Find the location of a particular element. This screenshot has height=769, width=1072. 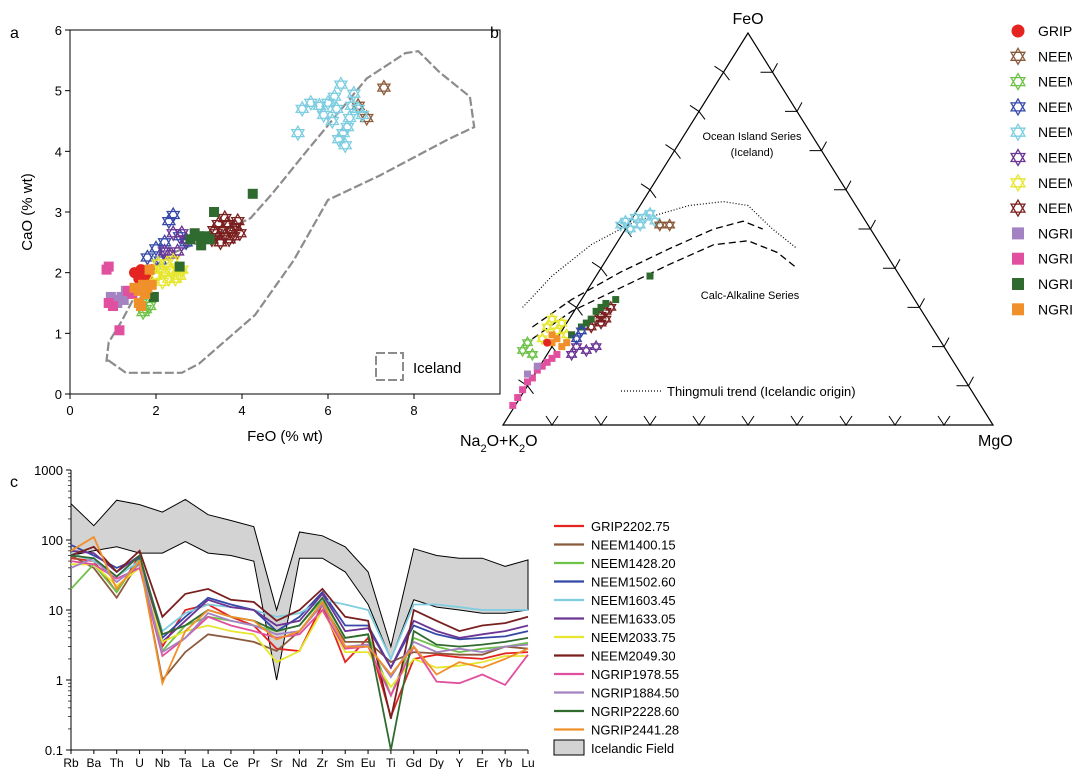

legend-label-neem1400-15: NEEM1400.15 is located at coordinates (1055, 56).